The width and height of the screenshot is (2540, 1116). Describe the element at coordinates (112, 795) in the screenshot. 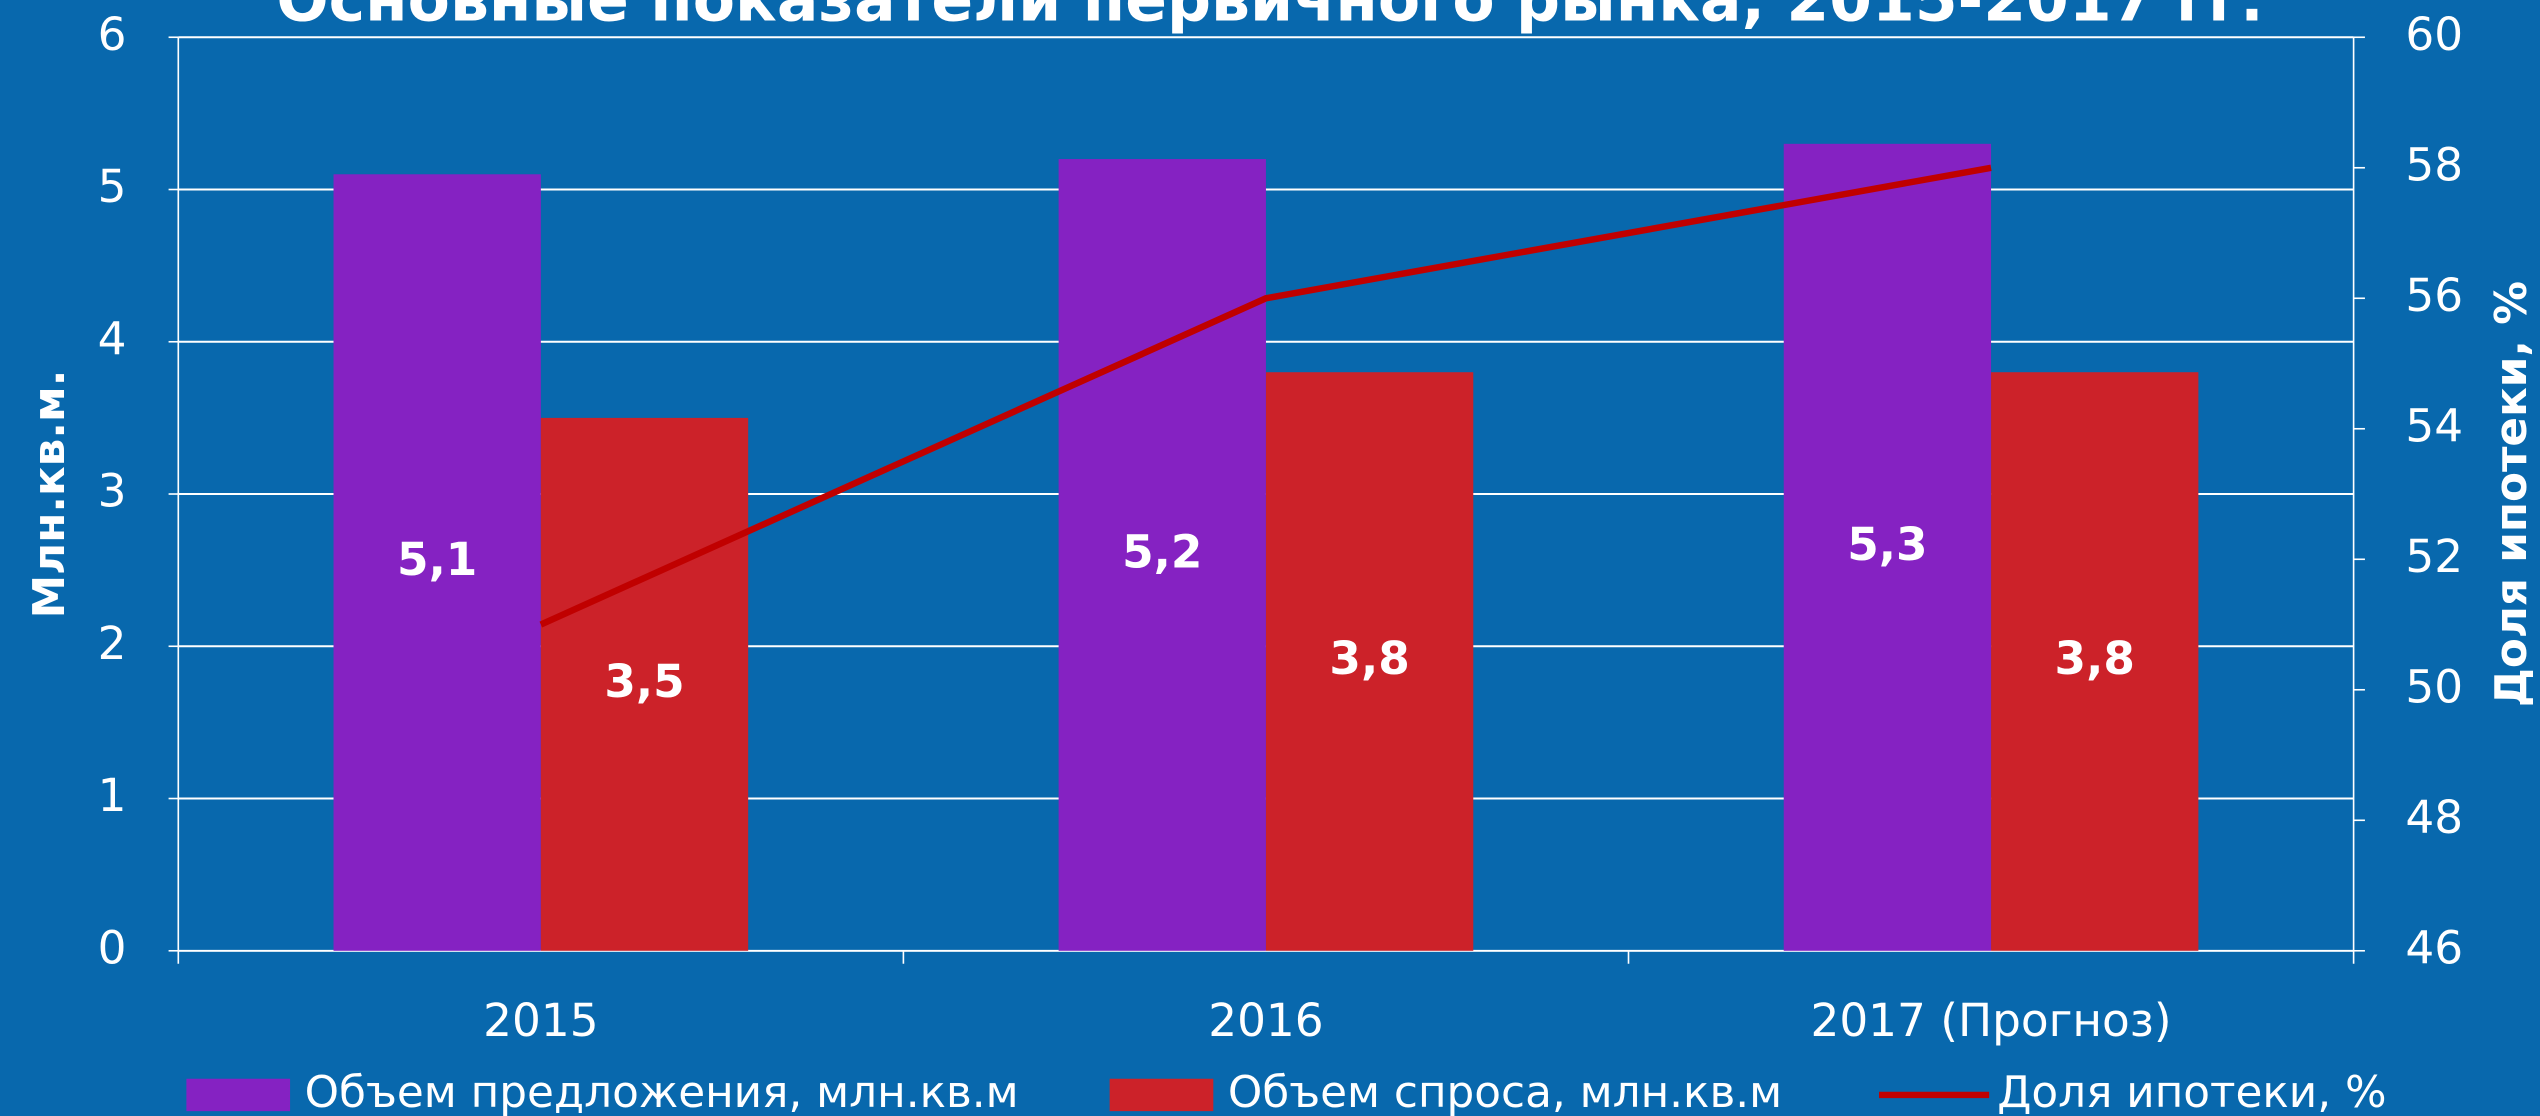

I see `y-tick-label: 1` at that location.